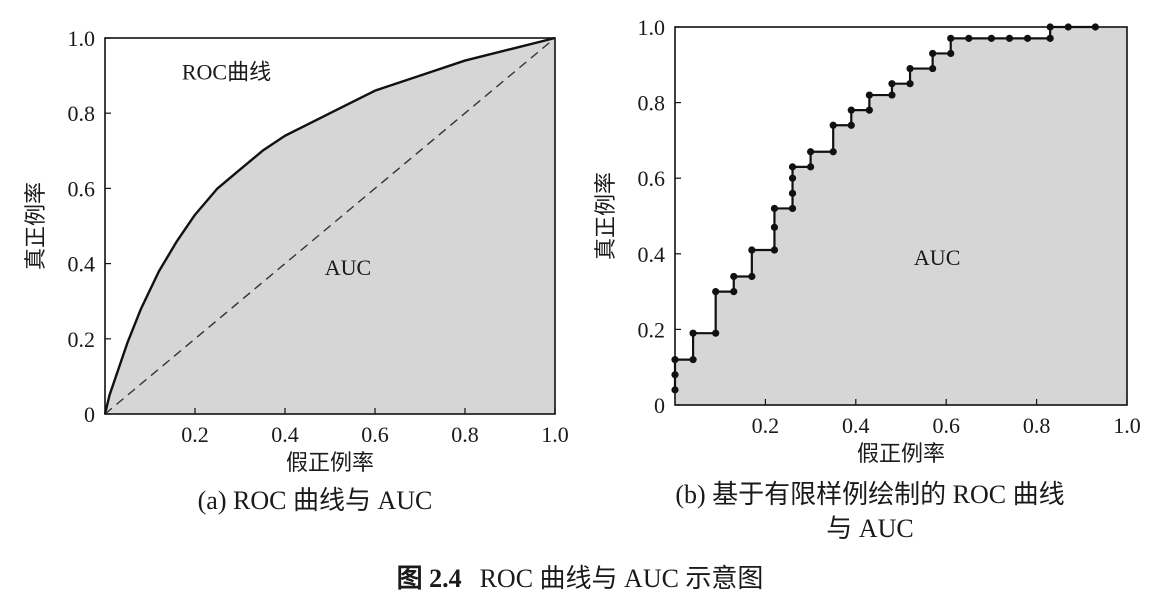  I want to click on panel-b-x-tick-label: 0.4, so click(856, 425).